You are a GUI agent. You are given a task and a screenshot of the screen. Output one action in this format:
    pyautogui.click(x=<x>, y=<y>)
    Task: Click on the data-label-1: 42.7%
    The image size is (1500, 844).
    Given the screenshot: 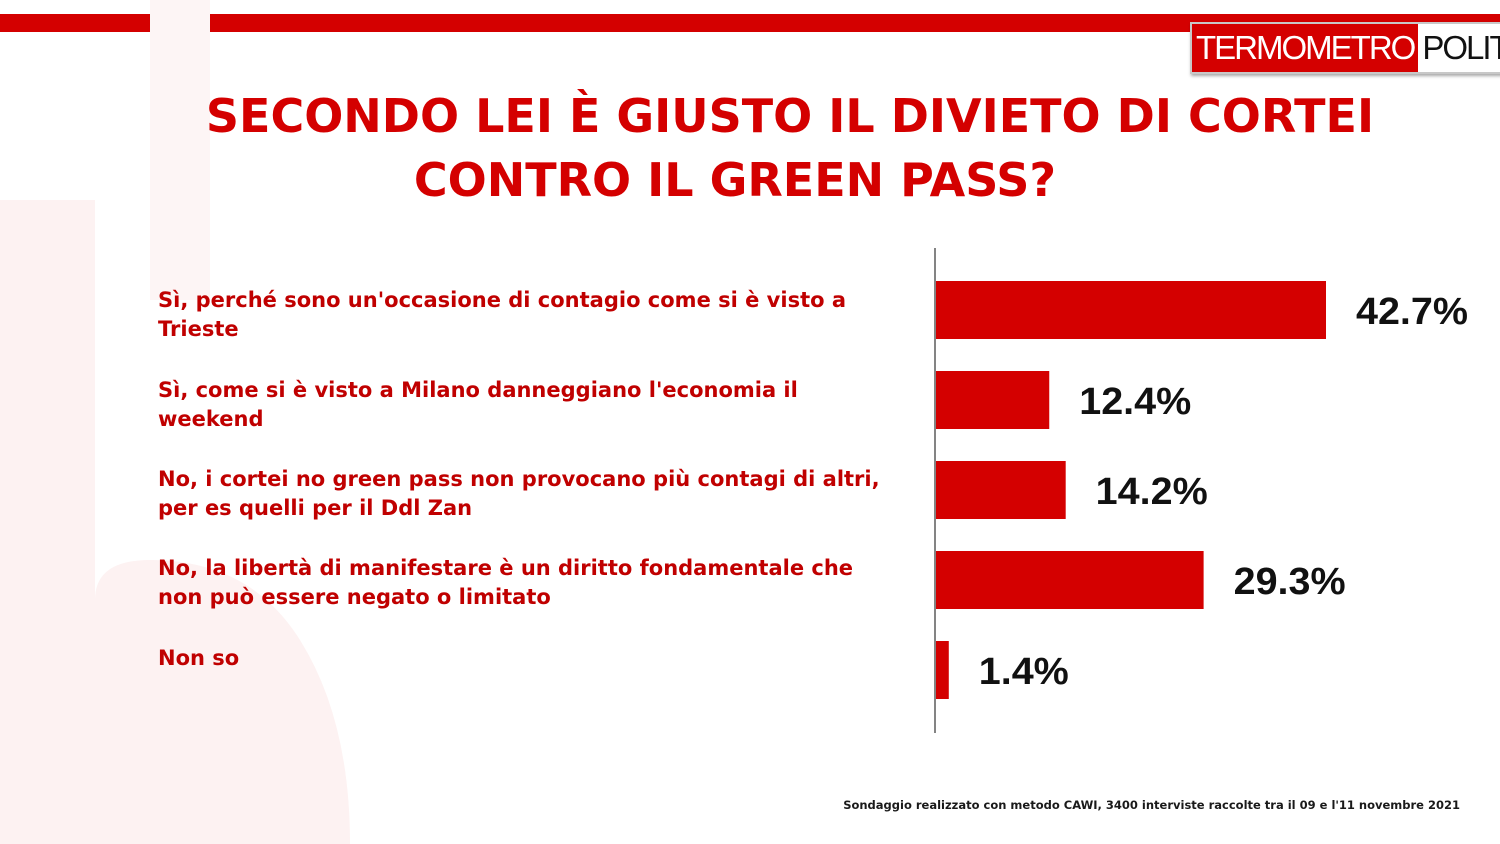 What is the action you would take?
    pyautogui.click(x=1412, y=312)
    